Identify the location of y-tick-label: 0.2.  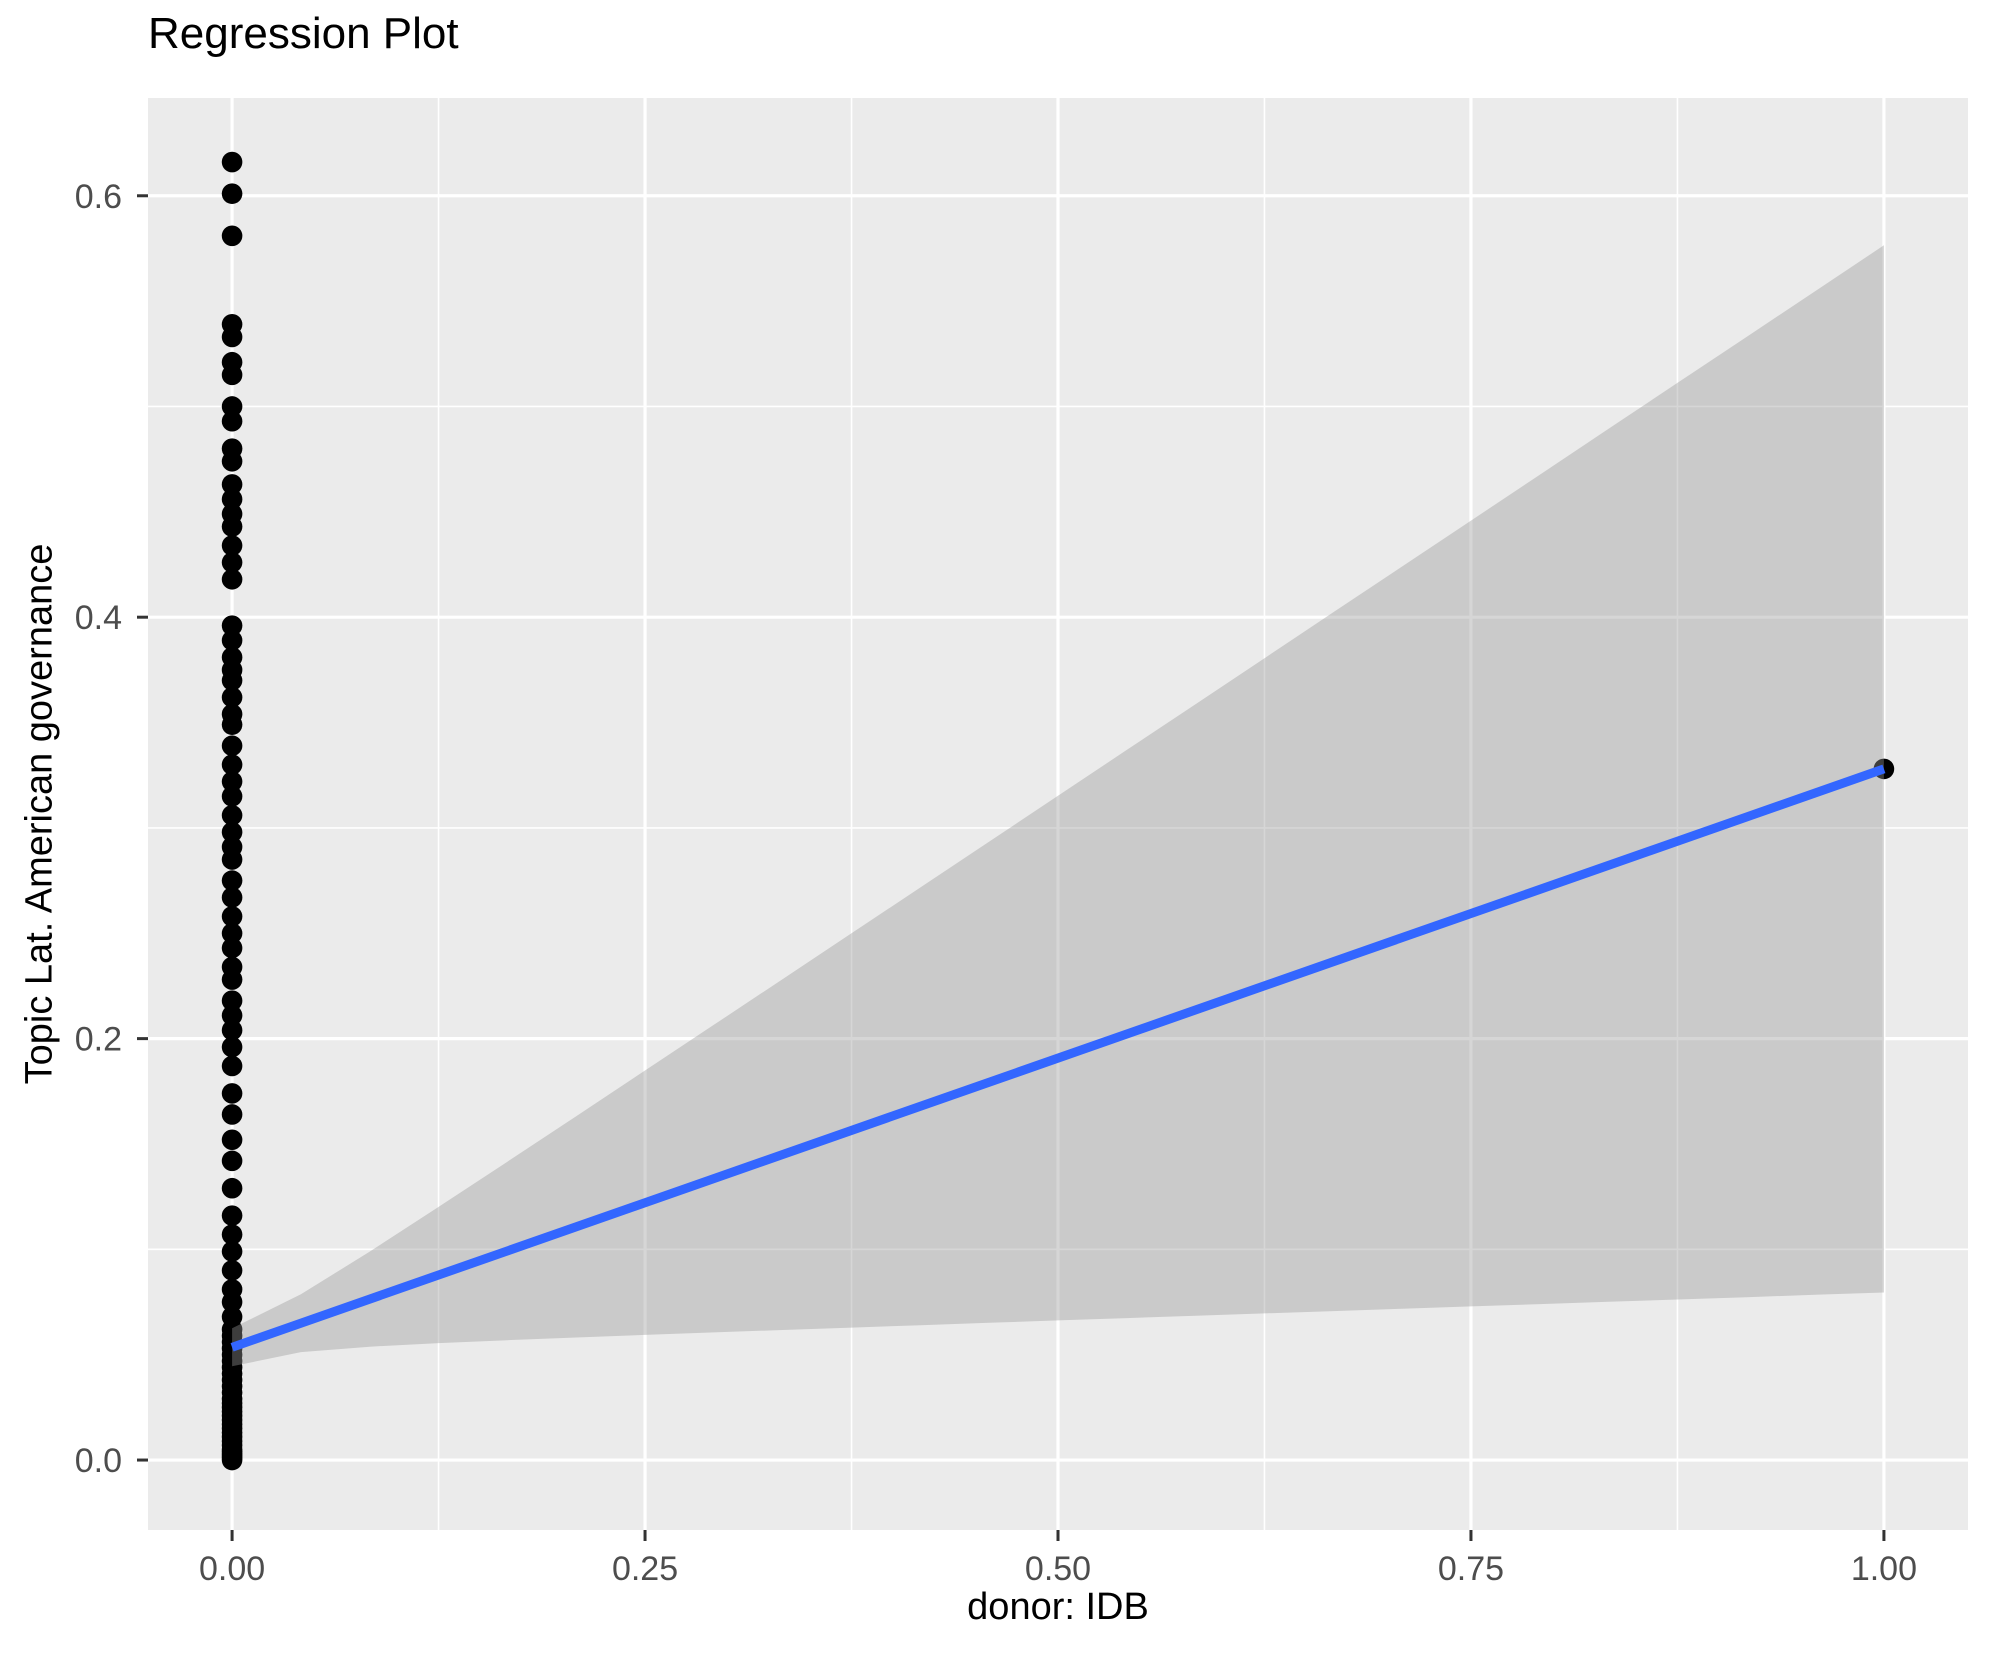
(98, 1040).